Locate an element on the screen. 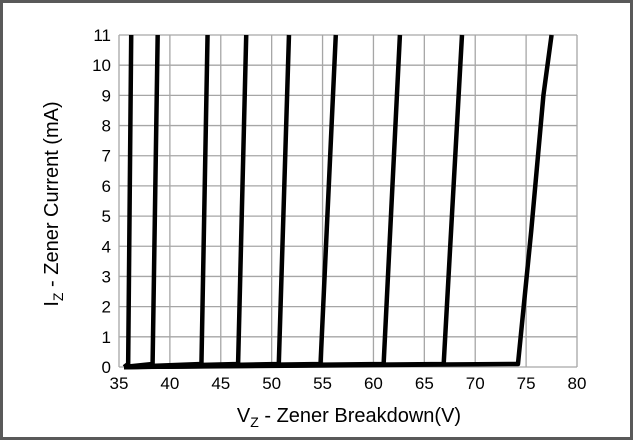  x-tick-label: 40 is located at coordinates (169, 383).